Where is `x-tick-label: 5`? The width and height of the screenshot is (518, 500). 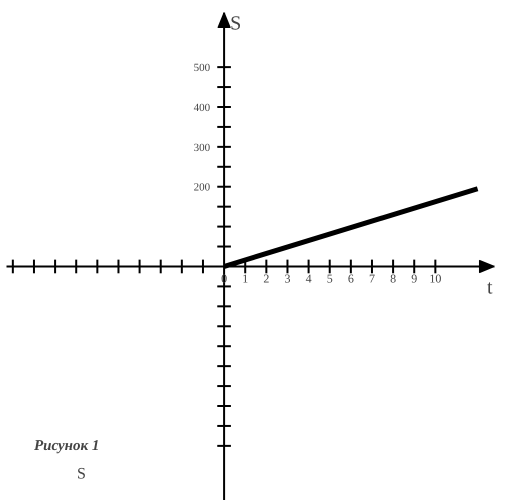
x-tick-label: 5 is located at coordinates (329, 278).